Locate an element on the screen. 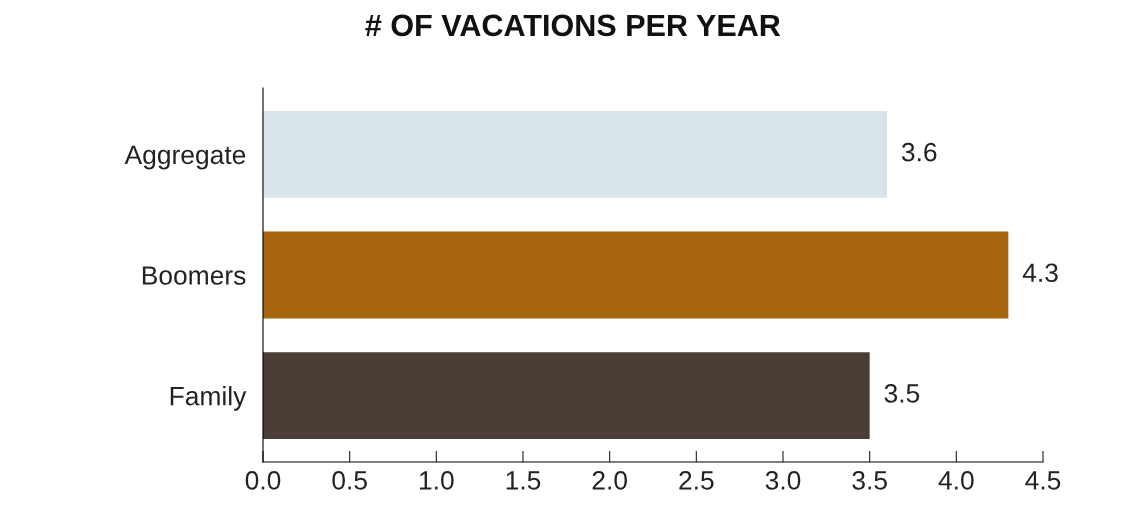  x-tick-label: 2.5 is located at coordinates (696, 480).